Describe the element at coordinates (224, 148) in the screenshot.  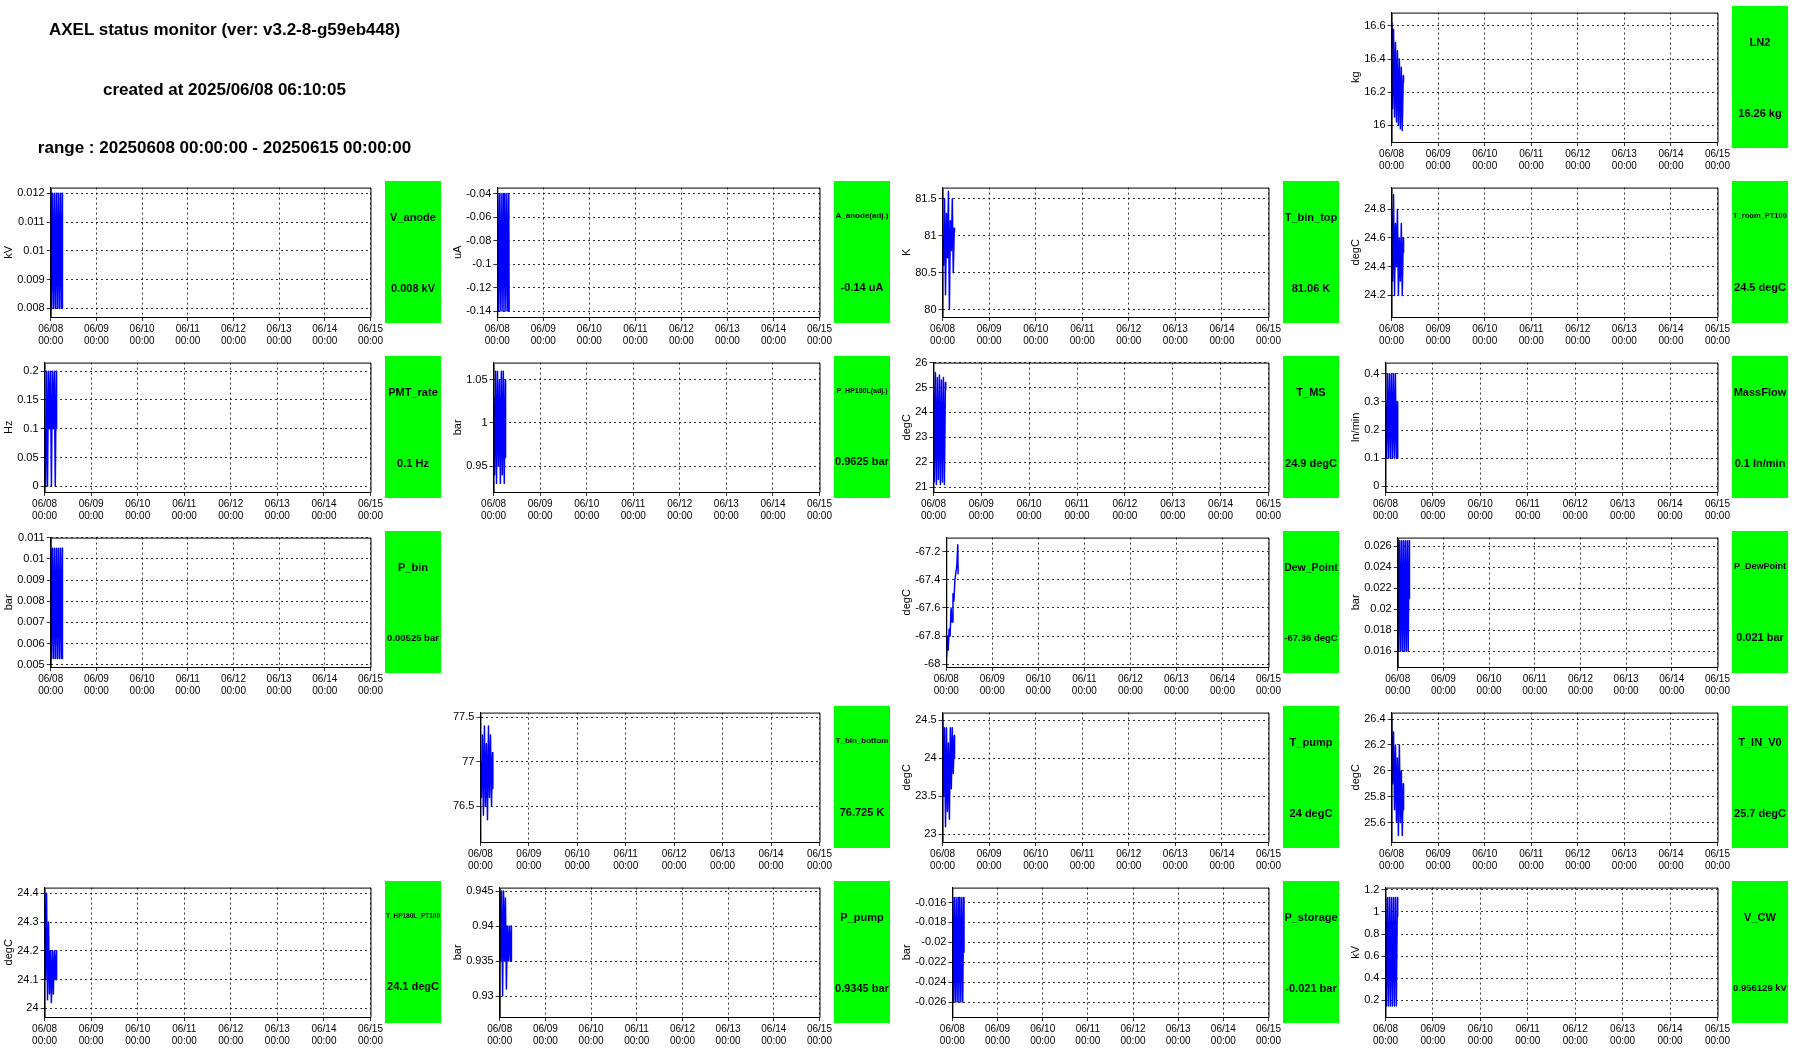
I see `text: range : 20250608 00:00:00 - 20250615 00:00:00` at that location.